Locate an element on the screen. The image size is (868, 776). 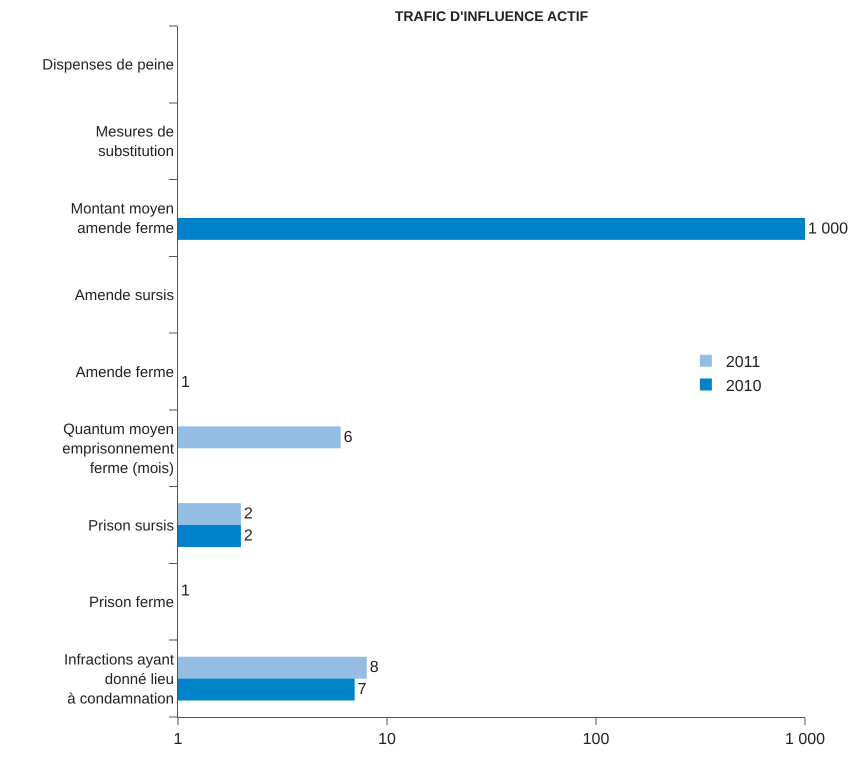
y-tick-label: Amende ferme is located at coordinates (125, 372).